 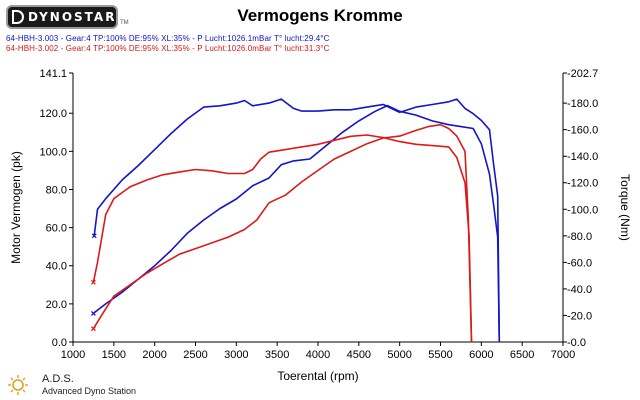 What do you see at coordinates (318, 355) in the screenshot?
I see `x-tick-label: 4000` at bounding box center [318, 355].